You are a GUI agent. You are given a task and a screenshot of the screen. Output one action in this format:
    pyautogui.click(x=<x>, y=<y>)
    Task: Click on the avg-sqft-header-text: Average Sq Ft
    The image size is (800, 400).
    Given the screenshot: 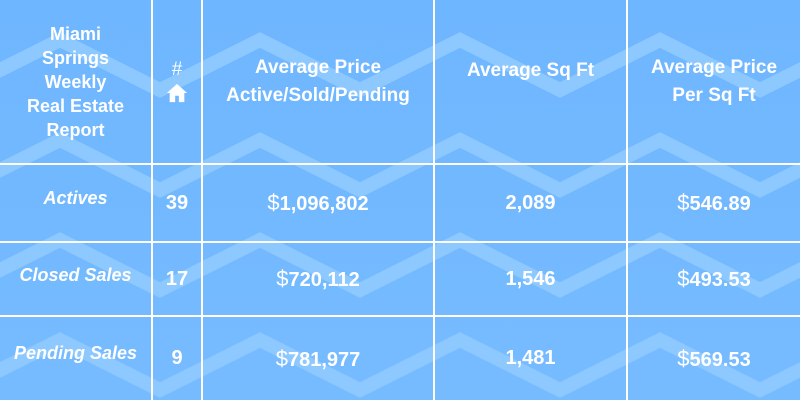 What is the action you would take?
    pyautogui.click(x=530, y=70)
    